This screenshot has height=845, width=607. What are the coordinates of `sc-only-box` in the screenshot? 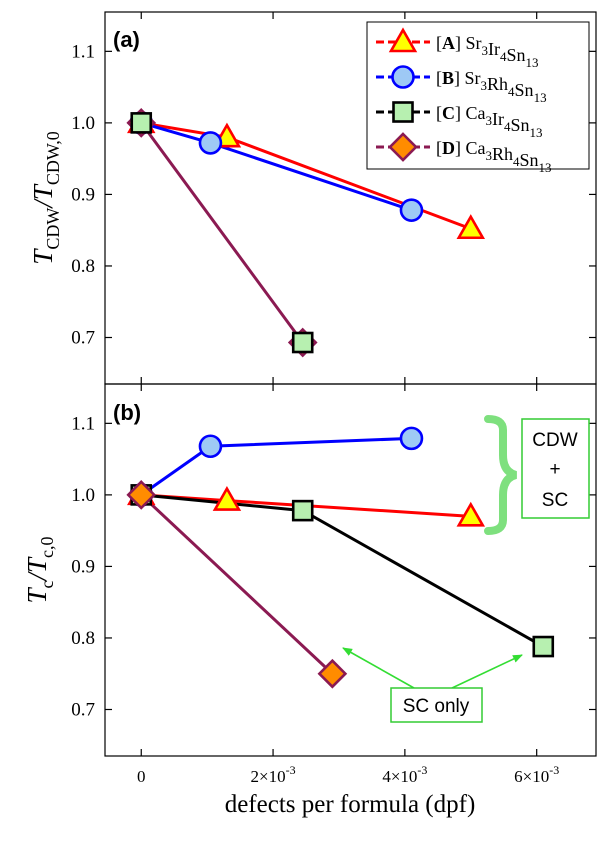 It's located at (436, 705).